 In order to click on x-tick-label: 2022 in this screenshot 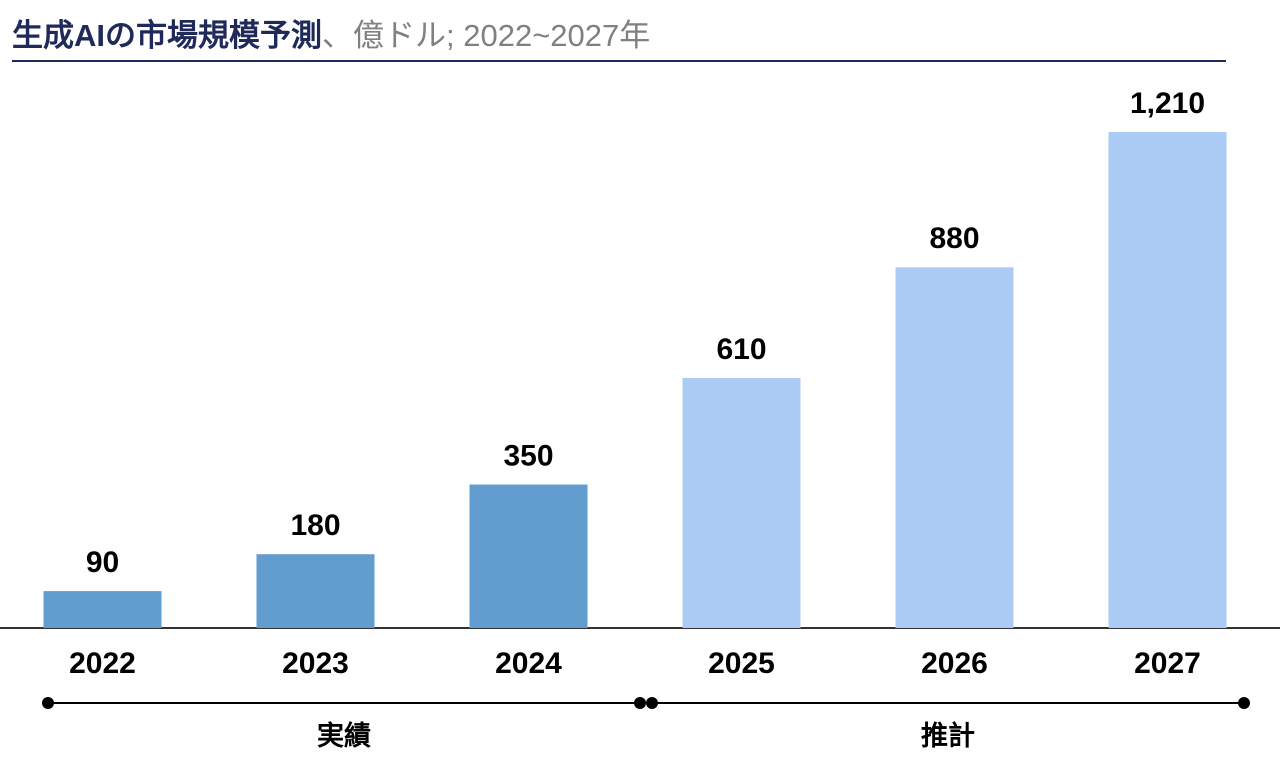, I will do `click(102, 663)`.